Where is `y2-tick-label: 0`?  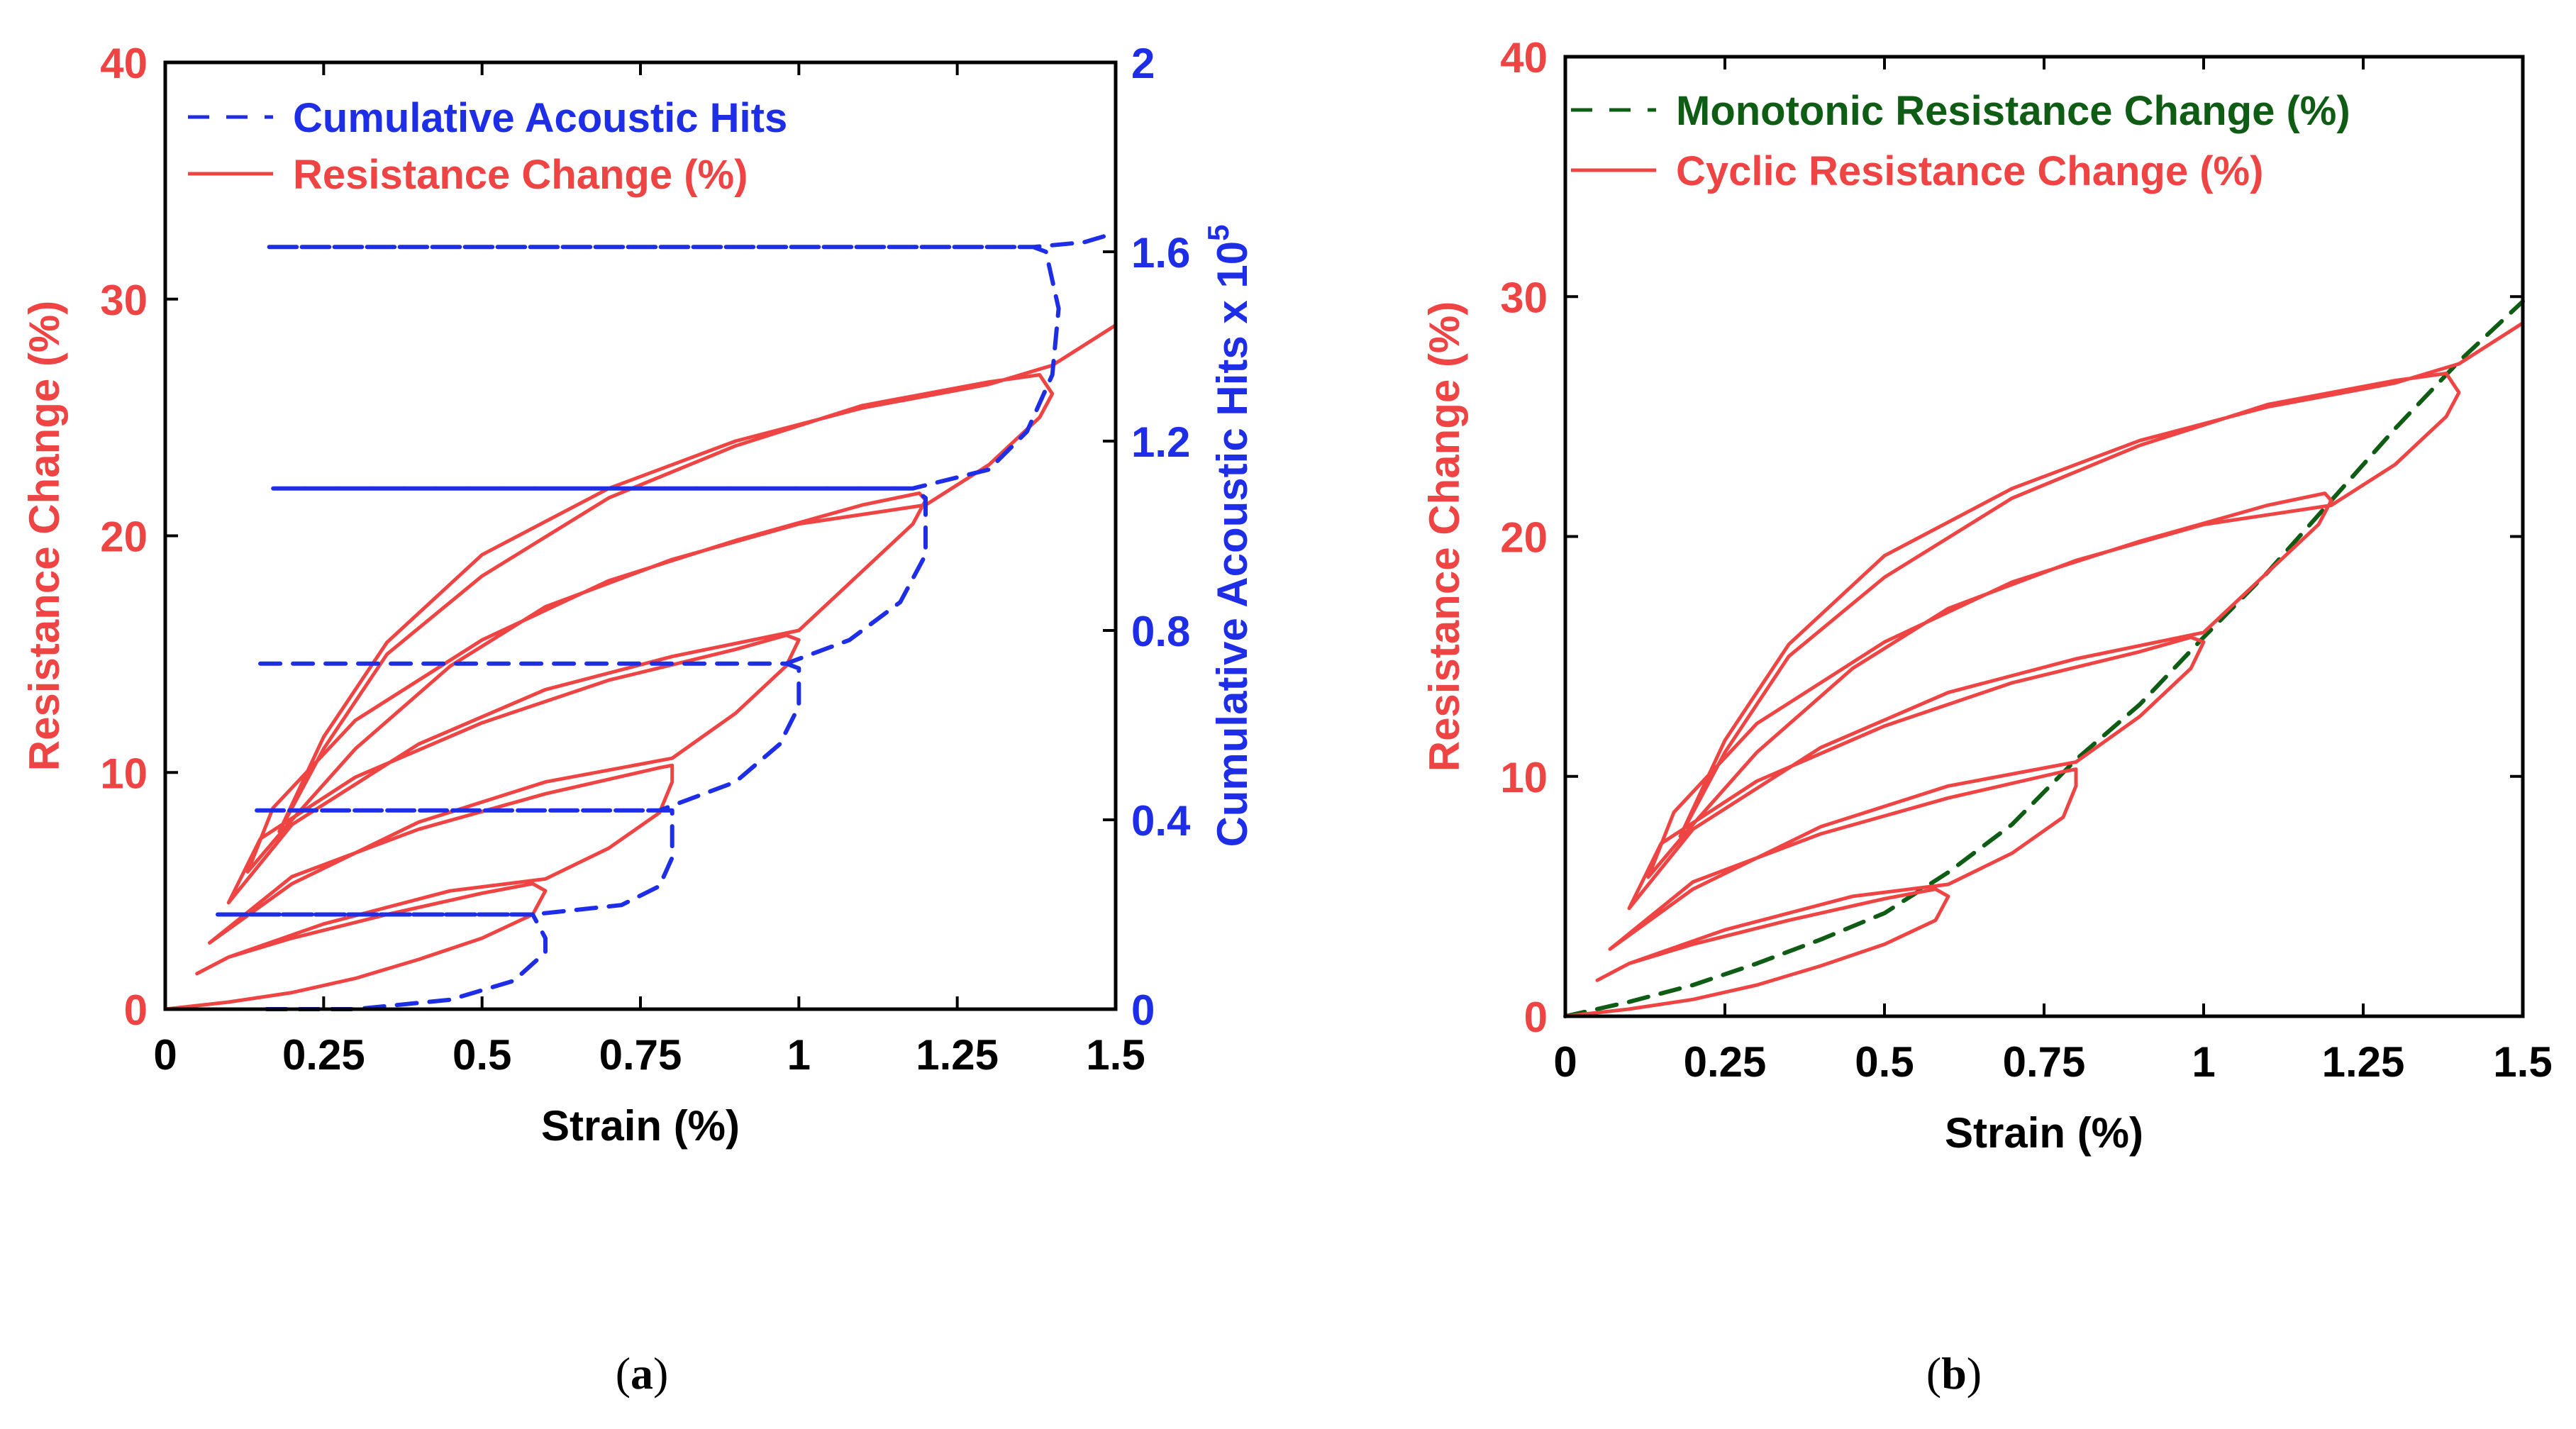
y2-tick-label: 0 is located at coordinates (1143, 1010).